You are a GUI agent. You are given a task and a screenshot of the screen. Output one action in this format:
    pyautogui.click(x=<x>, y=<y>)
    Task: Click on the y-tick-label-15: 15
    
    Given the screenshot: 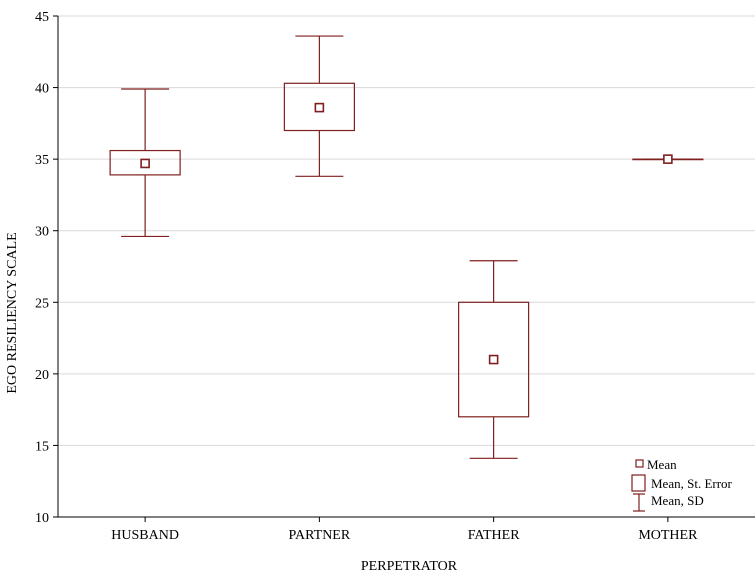 What is the action you would take?
    pyautogui.click(x=42, y=446)
    